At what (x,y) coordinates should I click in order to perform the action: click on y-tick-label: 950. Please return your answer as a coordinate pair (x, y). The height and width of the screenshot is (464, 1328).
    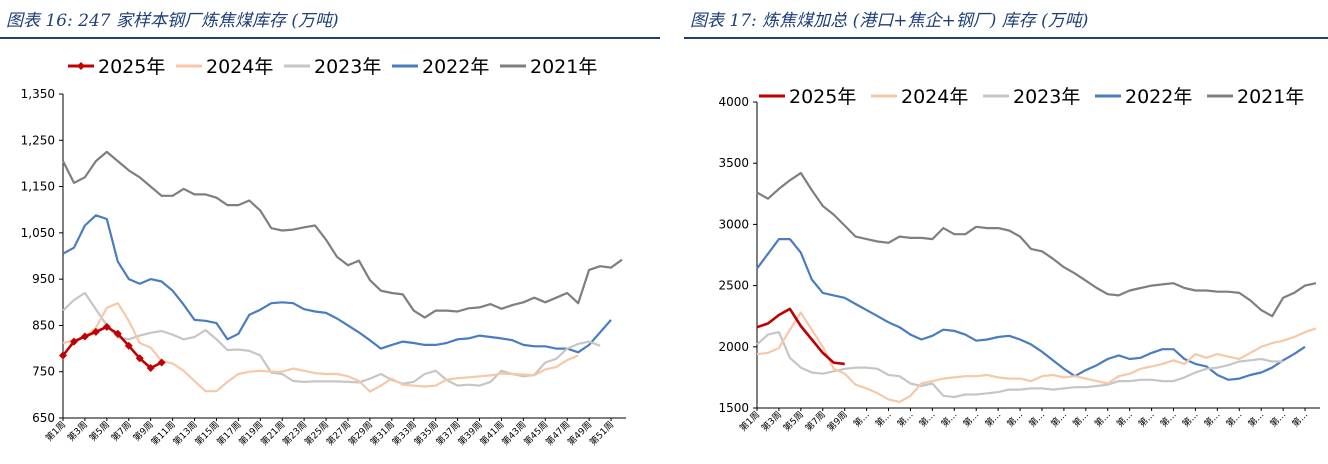
    Looking at the image, I should click on (43, 279).